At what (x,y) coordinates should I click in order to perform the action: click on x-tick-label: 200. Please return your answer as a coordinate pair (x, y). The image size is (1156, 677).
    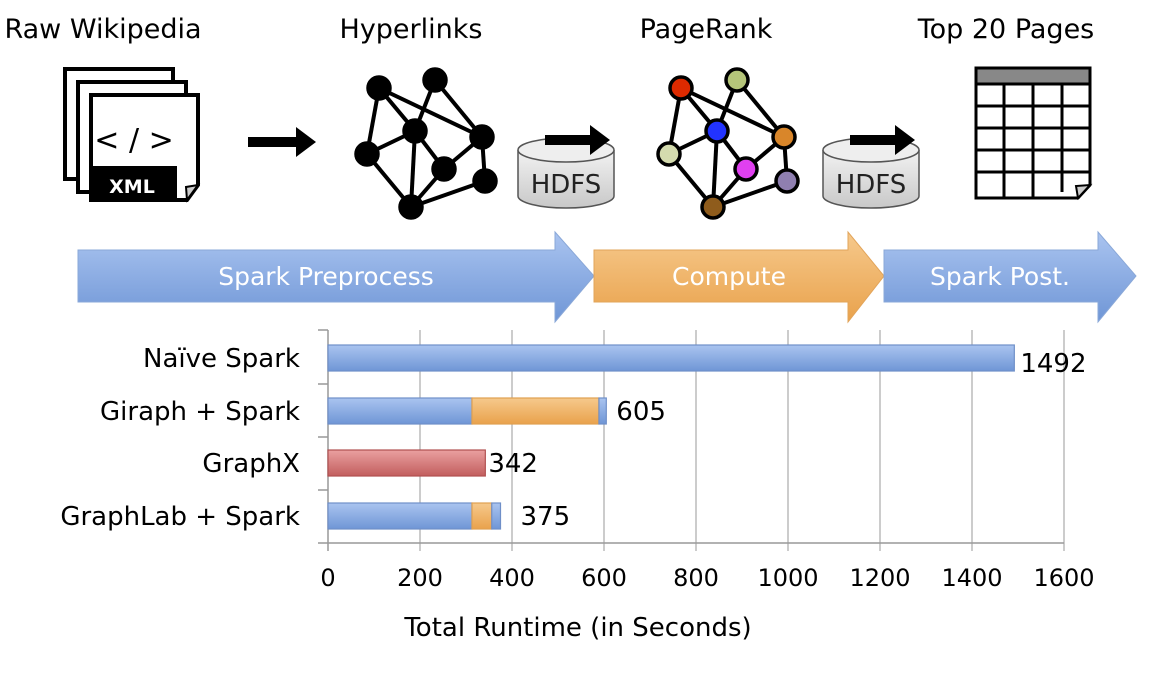
    Looking at the image, I should click on (420, 578).